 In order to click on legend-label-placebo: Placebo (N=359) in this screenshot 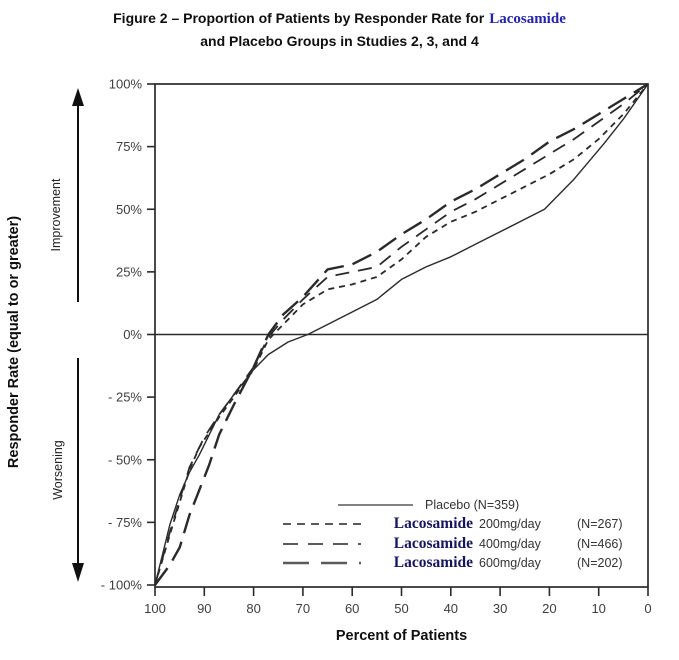, I will do `click(472, 504)`.